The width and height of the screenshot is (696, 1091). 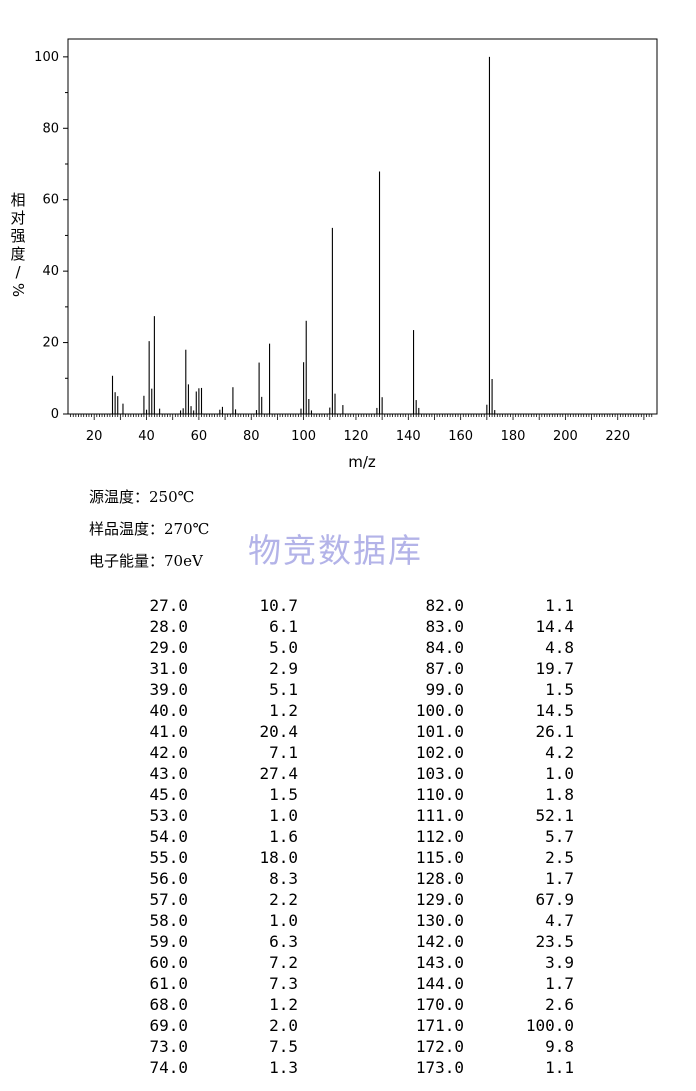 What do you see at coordinates (17, 218) in the screenshot?
I see `y-axis-title-char: 对` at bounding box center [17, 218].